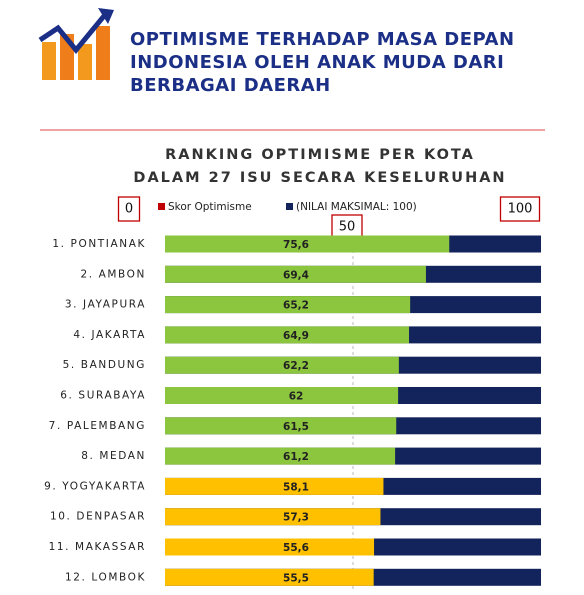  What do you see at coordinates (317, 62) in the screenshot?
I see `header-title: INDONESIA OLEH ANAK MUDA DARI` at bounding box center [317, 62].